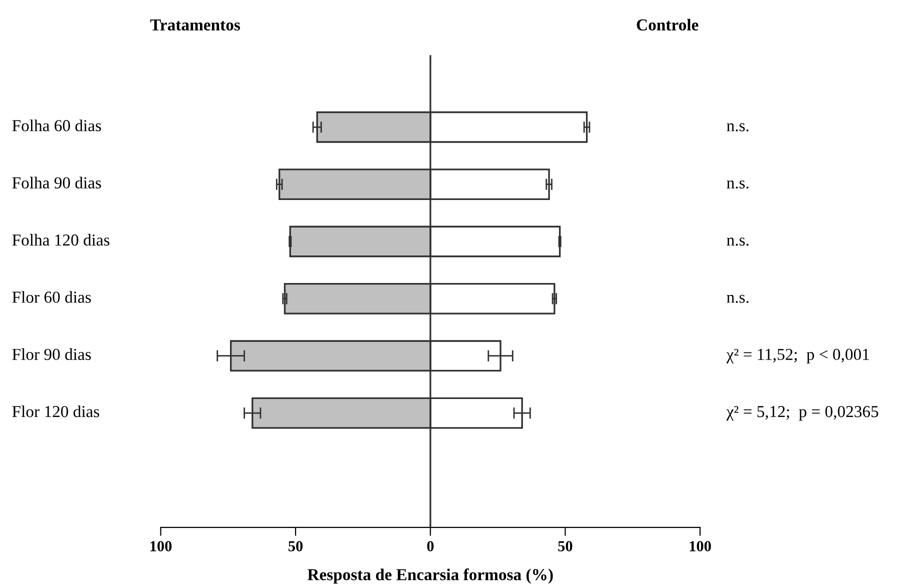  I want to click on y-tick-label: Folha 90 dias, so click(57, 182).